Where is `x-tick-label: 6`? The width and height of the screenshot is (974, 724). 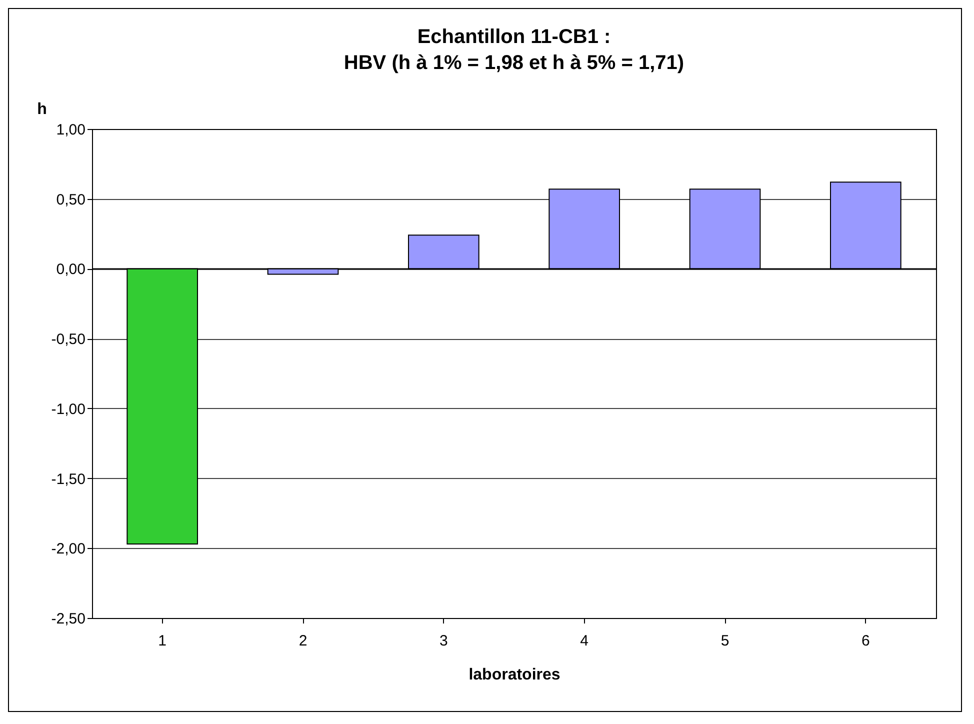 x-tick-label: 6 is located at coordinates (865, 641).